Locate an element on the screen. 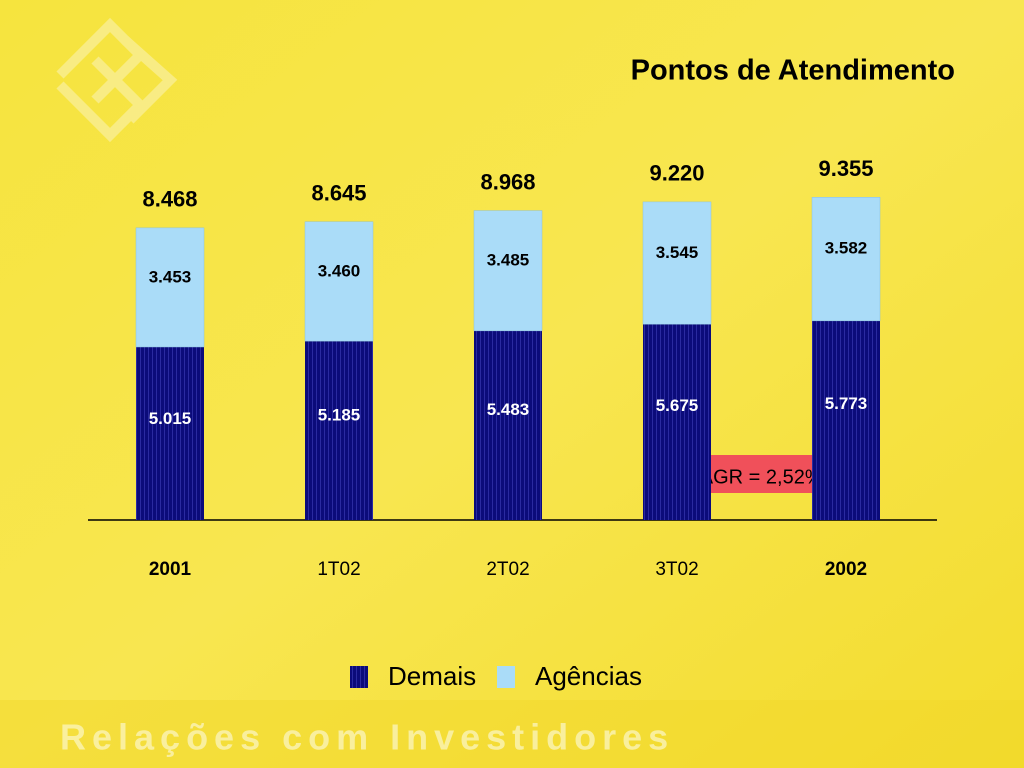  logo is located at coordinates (117, 80).